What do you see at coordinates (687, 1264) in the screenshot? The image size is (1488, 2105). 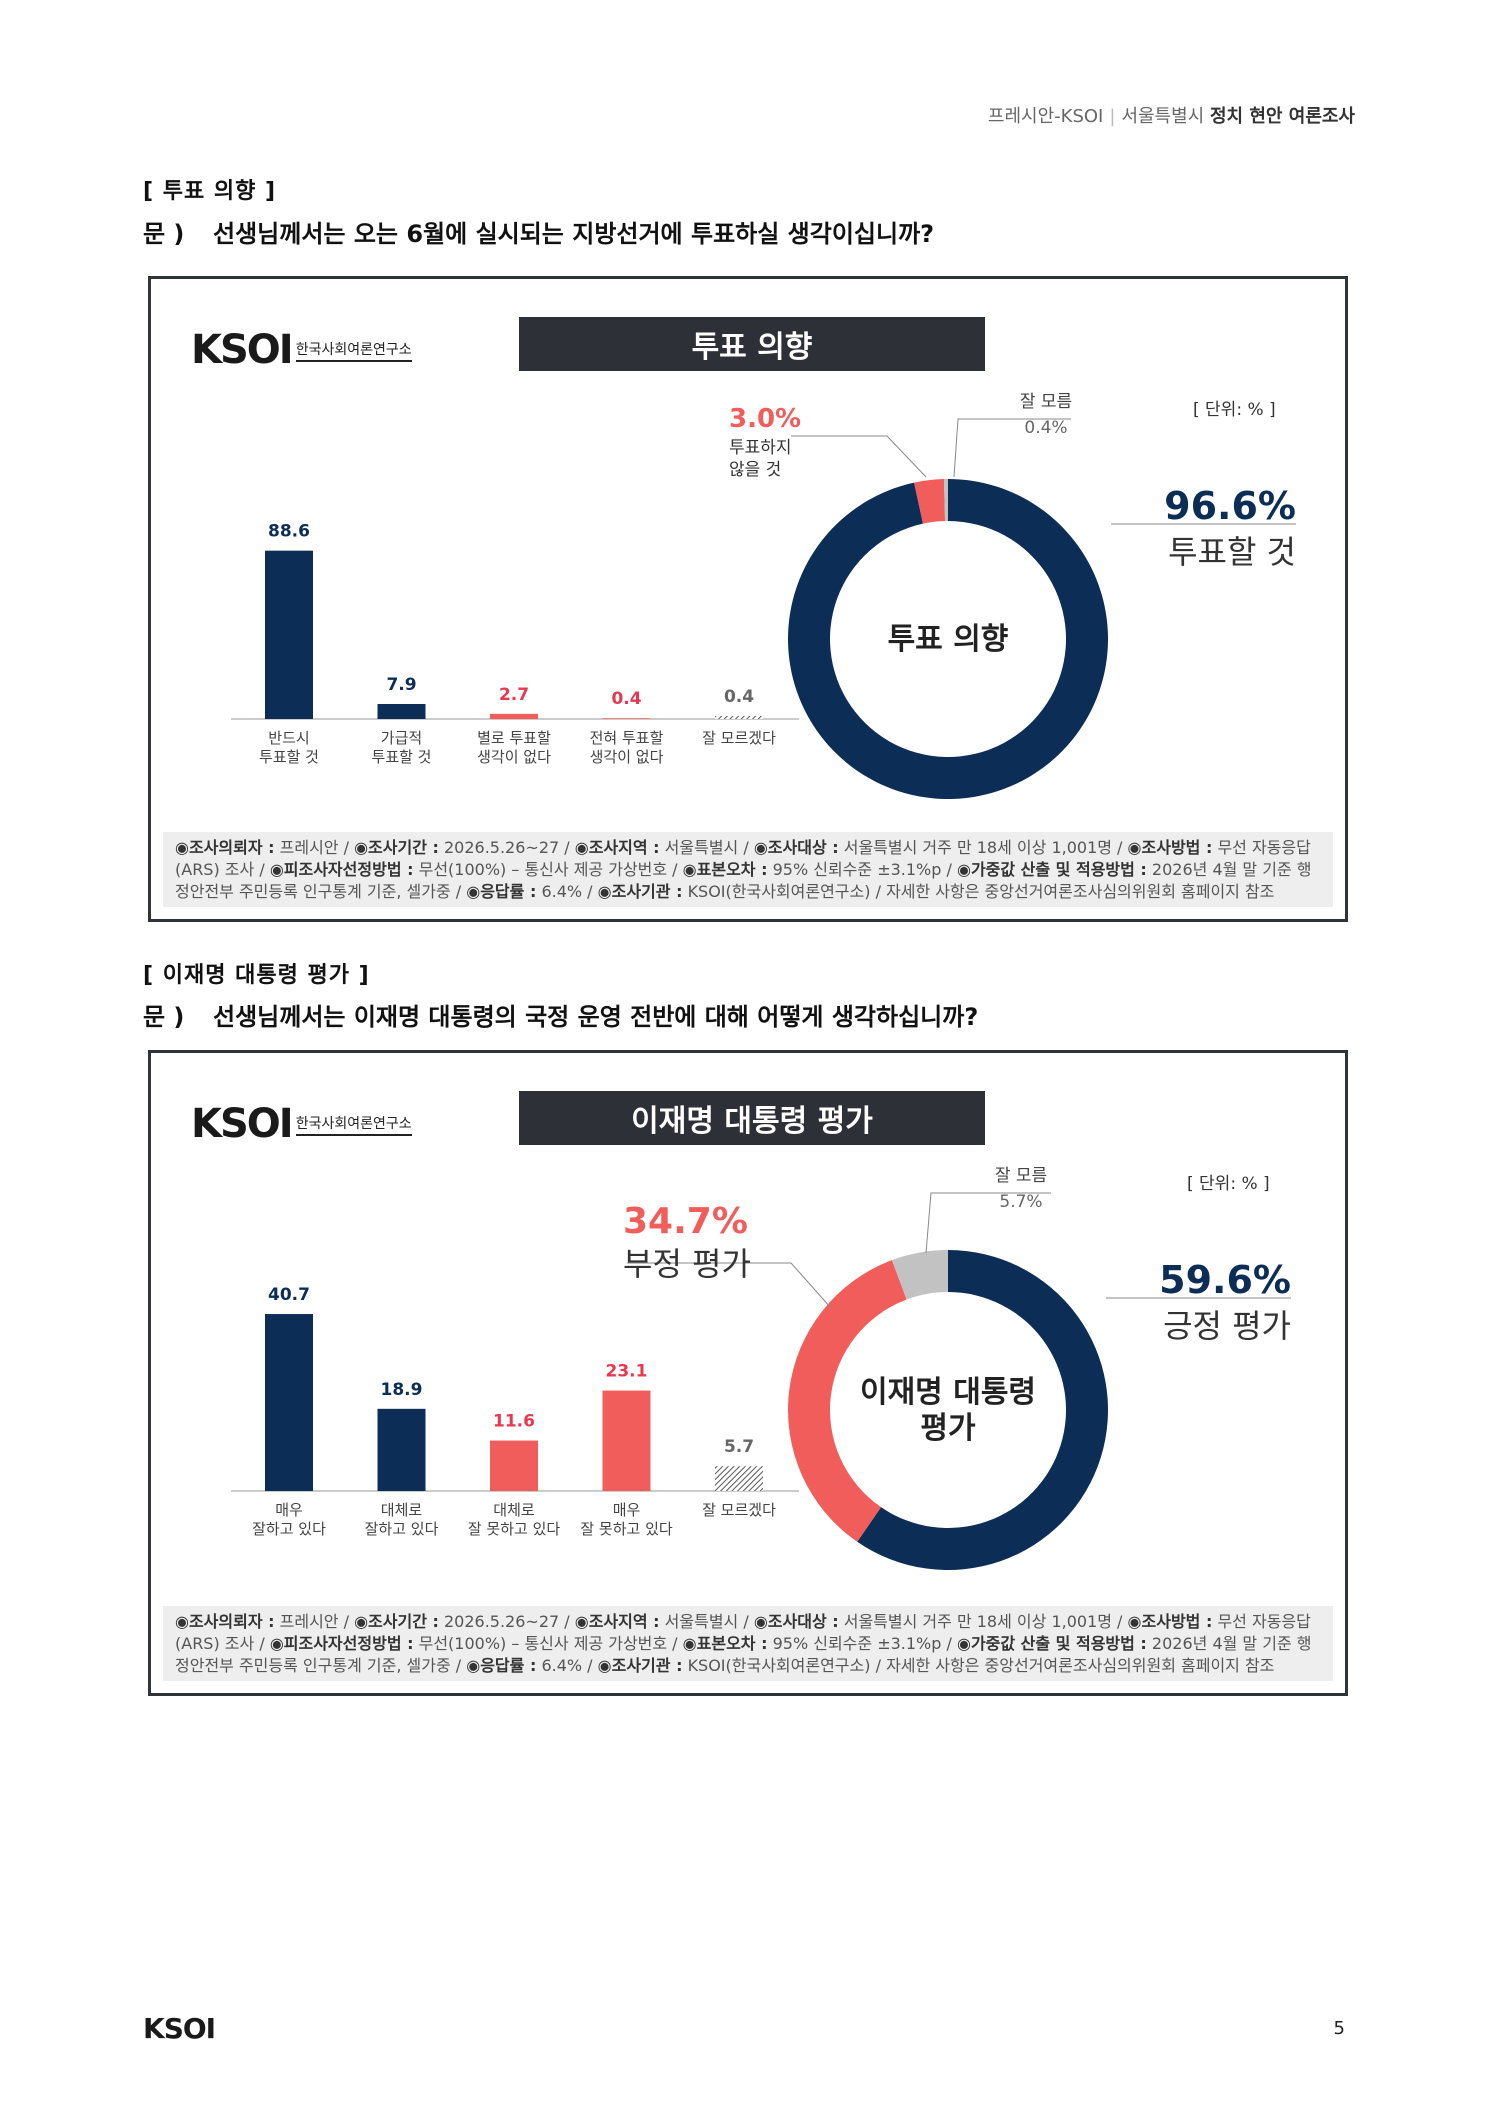 I see `red-slice-label: 부정 평가` at bounding box center [687, 1264].